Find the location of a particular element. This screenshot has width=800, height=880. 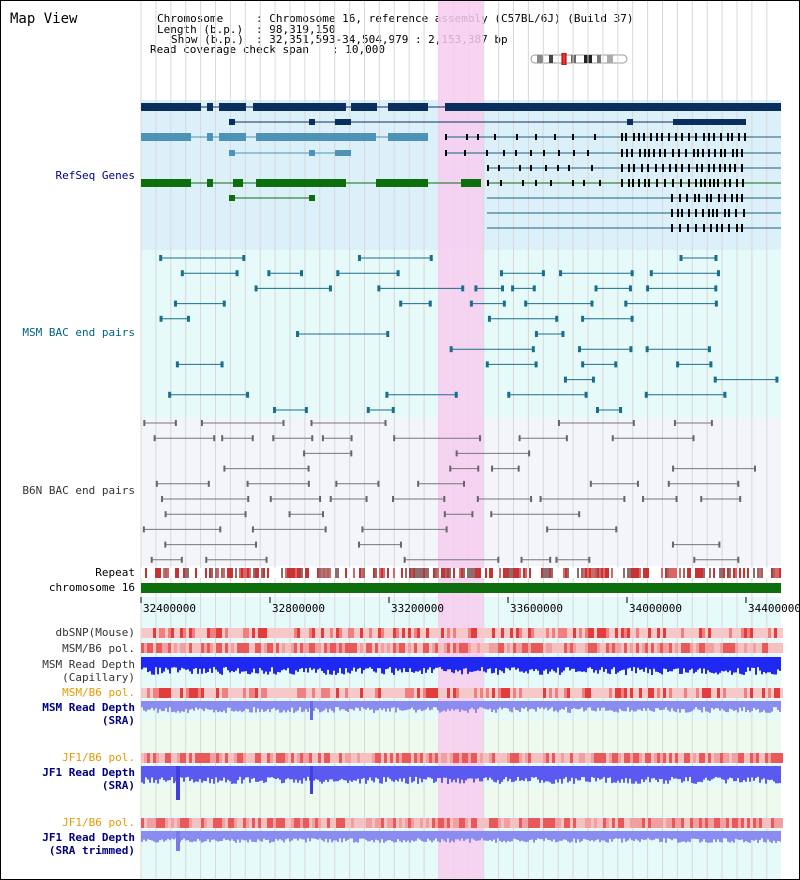

span-label: Read coverage check span is located at coordinates (229, 49).